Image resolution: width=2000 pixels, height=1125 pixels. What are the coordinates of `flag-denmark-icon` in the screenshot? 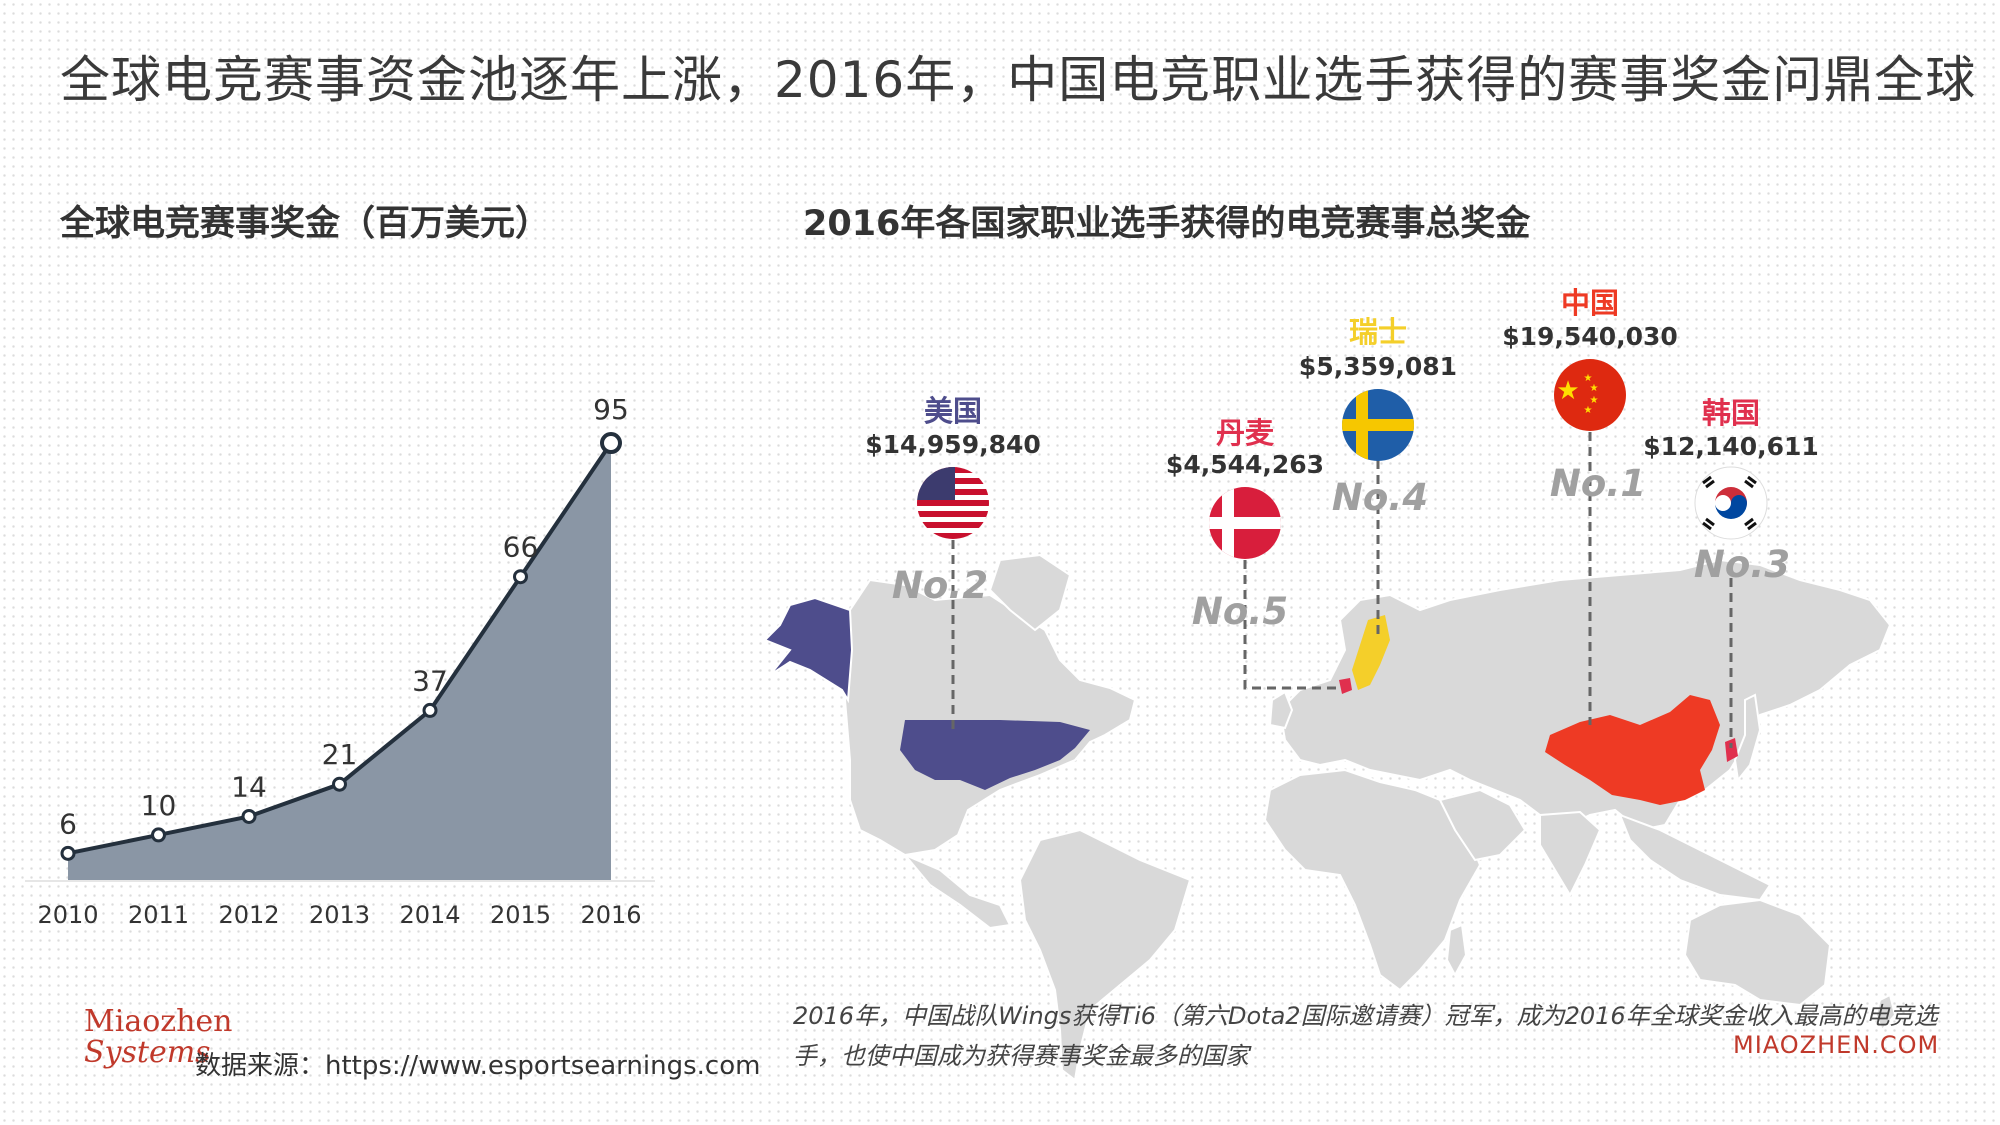 It's located at (1245, 523).